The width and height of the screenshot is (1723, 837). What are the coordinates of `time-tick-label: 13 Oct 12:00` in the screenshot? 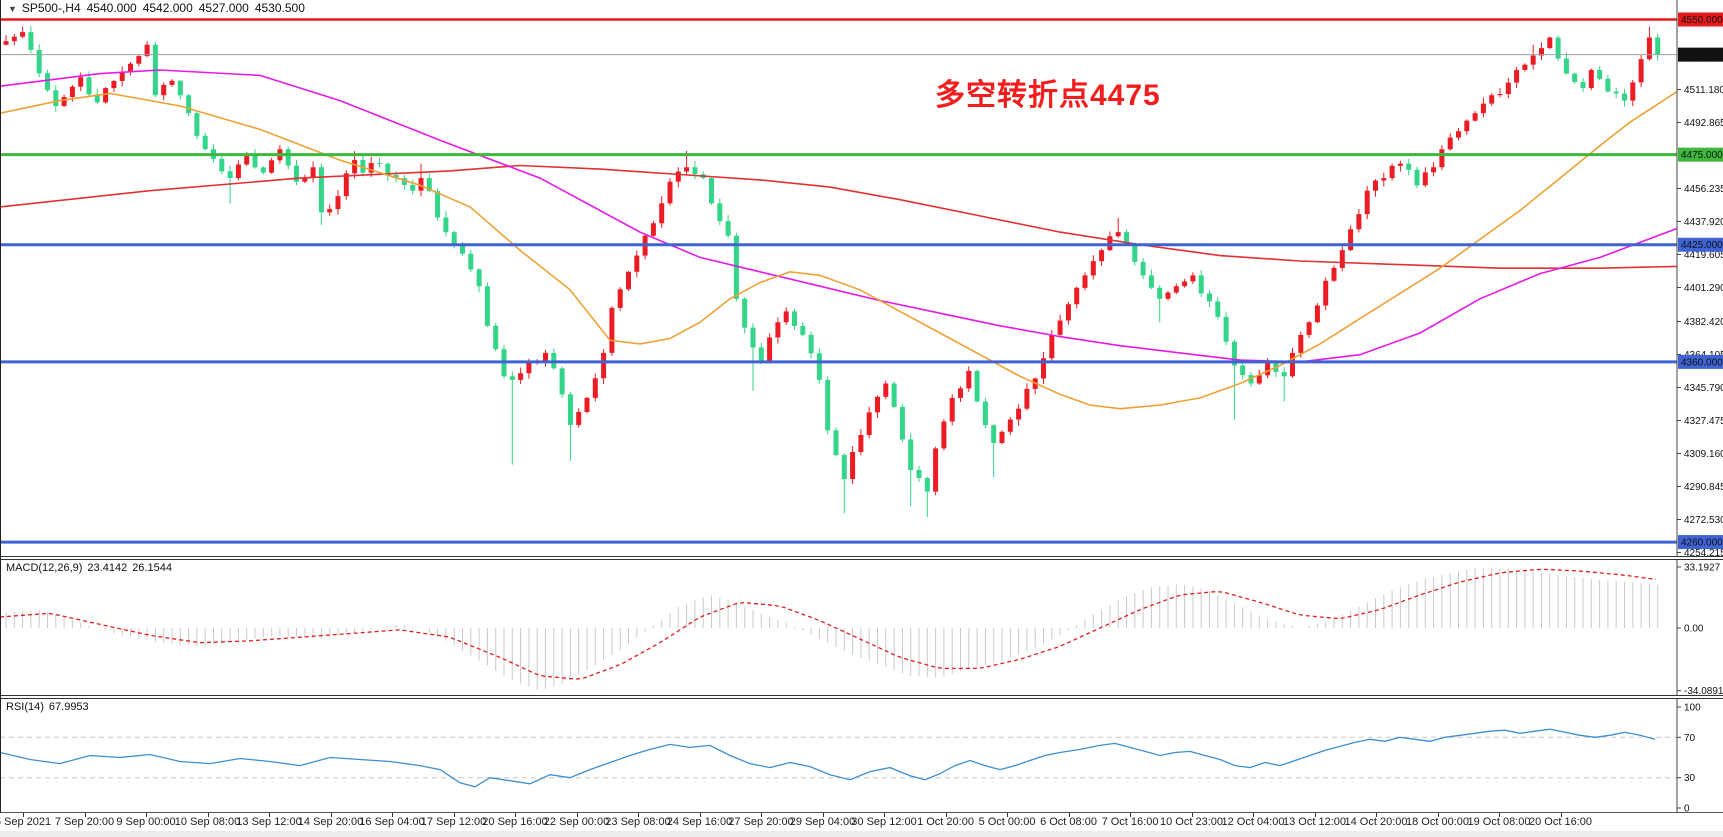 It's located at (1314, 822).